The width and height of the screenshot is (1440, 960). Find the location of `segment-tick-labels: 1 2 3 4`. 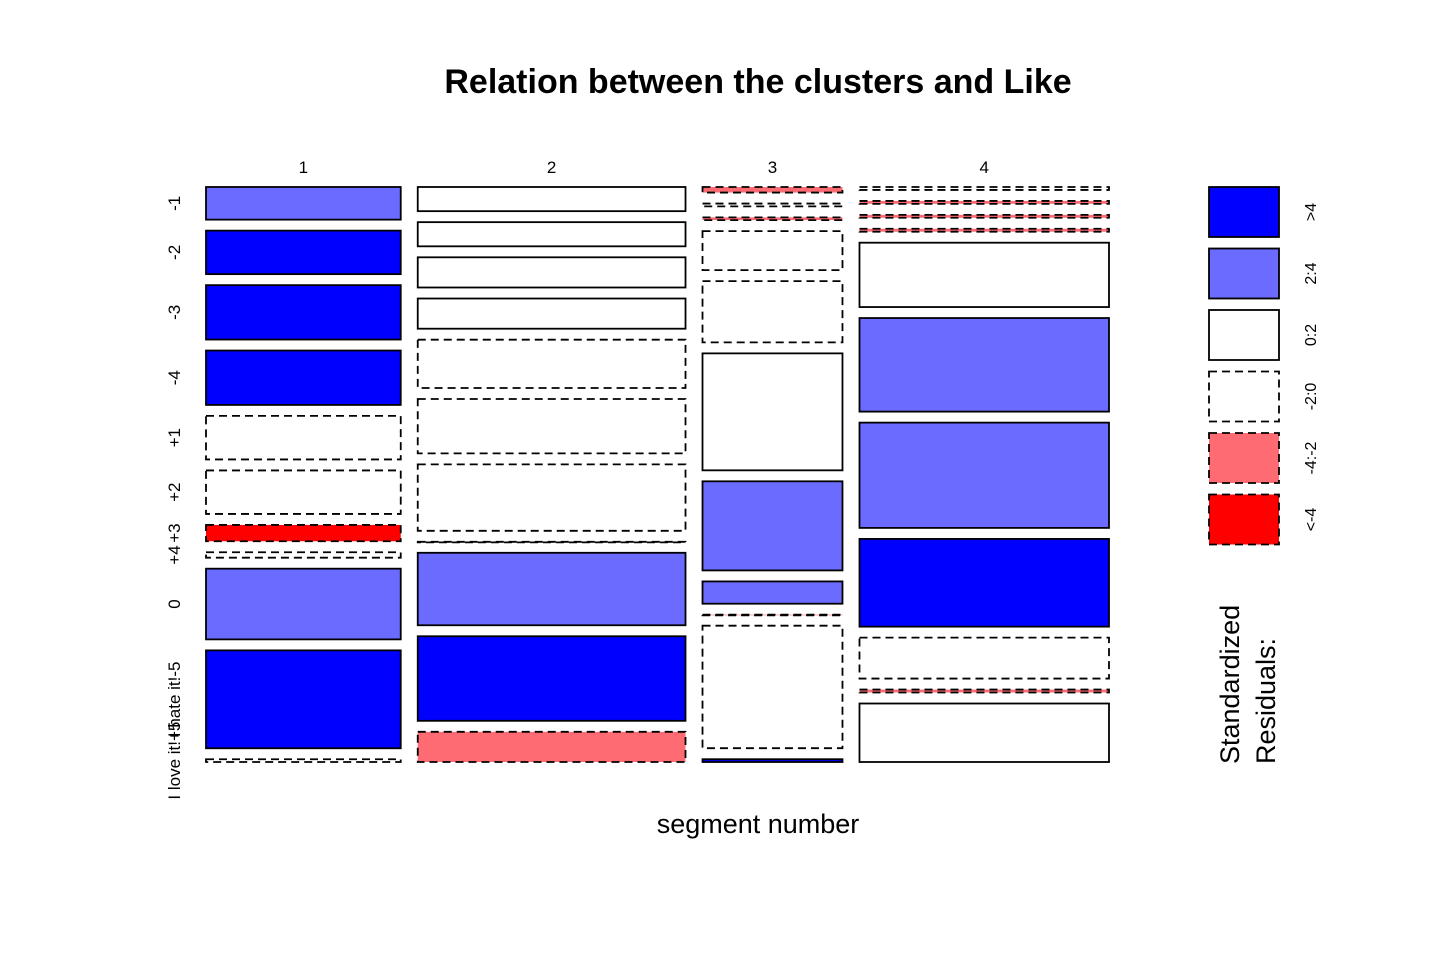

segment-tick-labels: 1 2 3 4 is located at coordinates (644, 167).